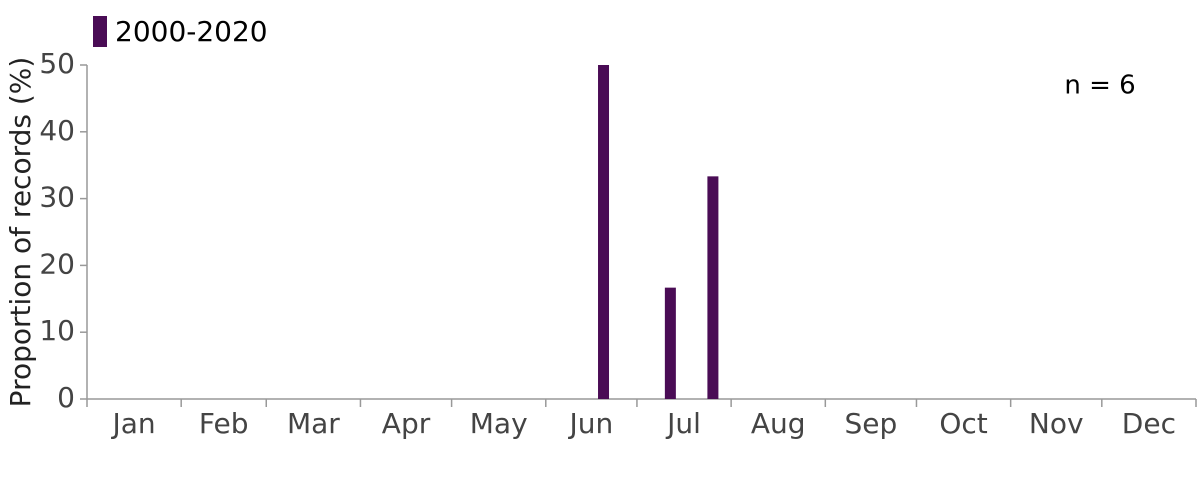  Describe the element at coordinates (1149, 423) in the screenshot. I see `x-tick-label: Dec` at that location.